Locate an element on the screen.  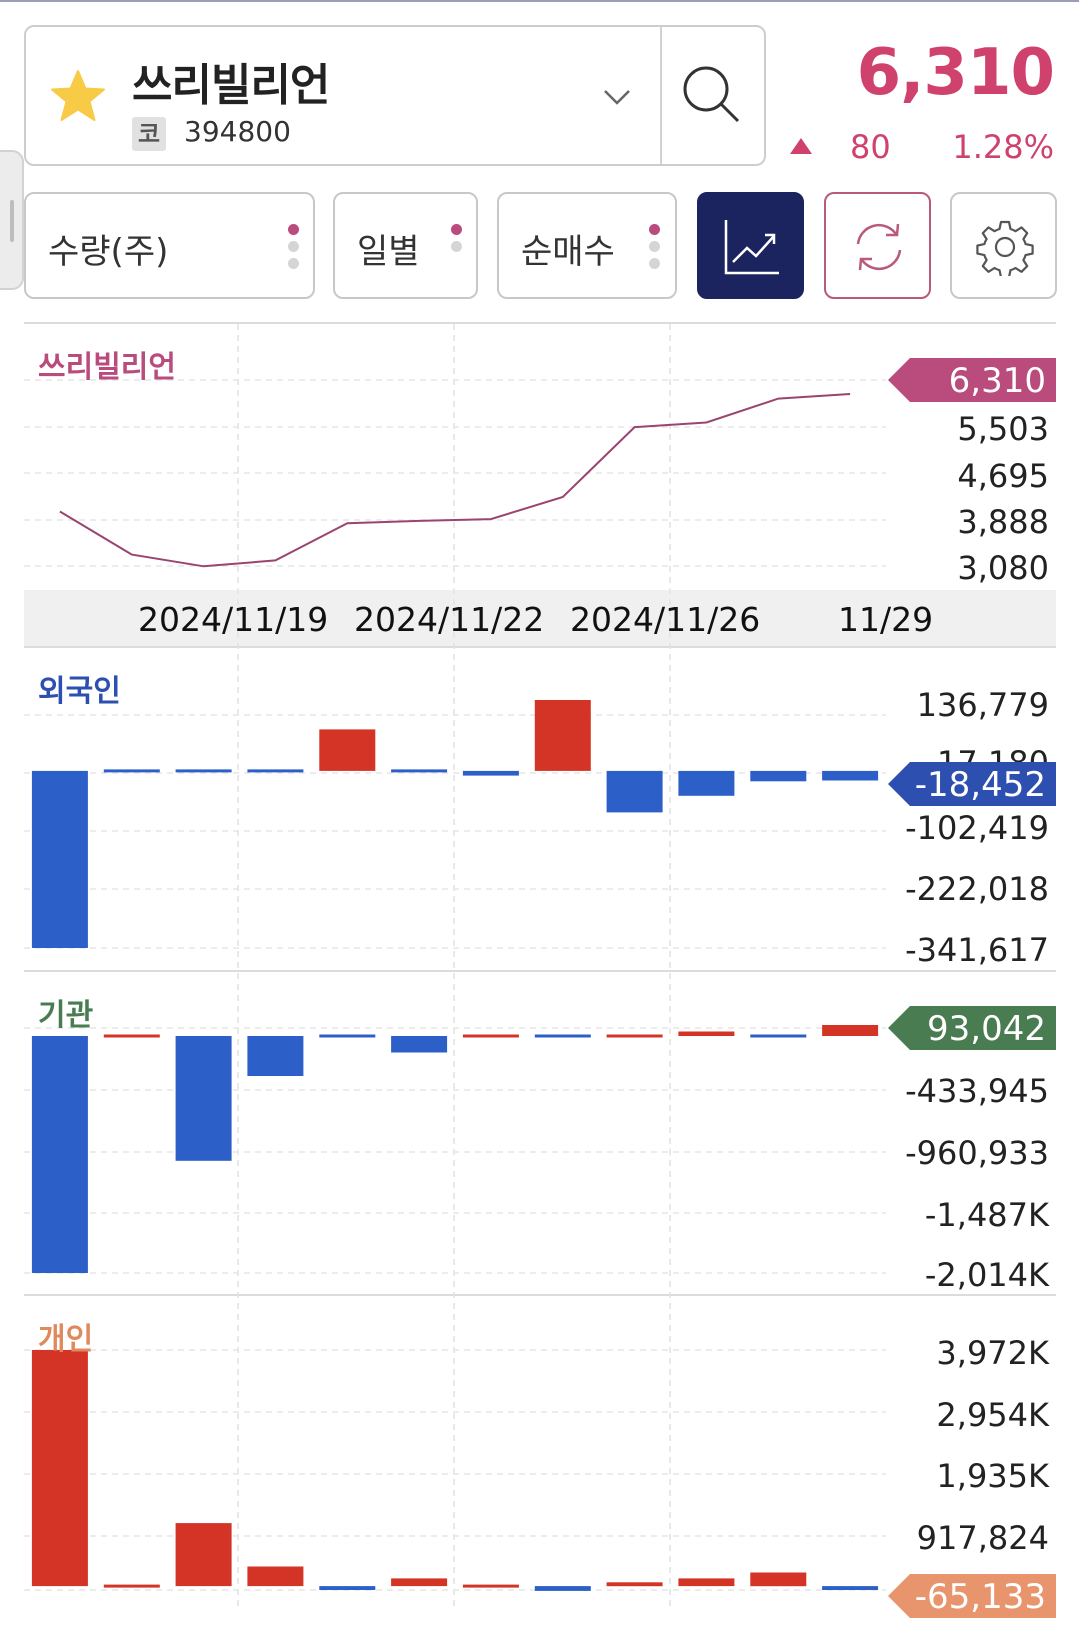
foreign-panel-label: 외국인 is located at coordinates (79, 691).